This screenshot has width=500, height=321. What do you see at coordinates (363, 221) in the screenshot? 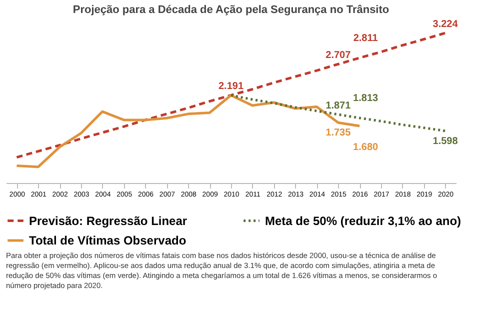
I see `legend-label: Meta de 50% (reduzir 3,1% ao ano)` at bounding box center [363, 221].